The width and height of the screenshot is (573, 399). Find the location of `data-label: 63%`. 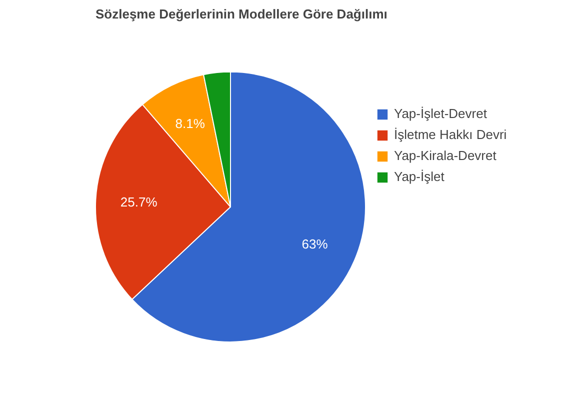

data-label: 63% is located at coordinates (315, 244).